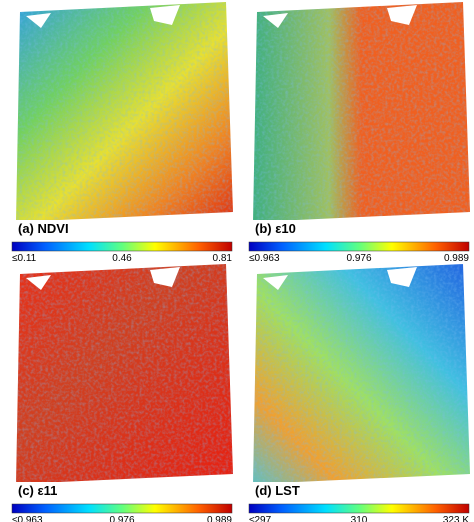  Describe the element at coordinates (359, 518) in the screenshot. I see `colorbar-tick-label: 310` at that location.